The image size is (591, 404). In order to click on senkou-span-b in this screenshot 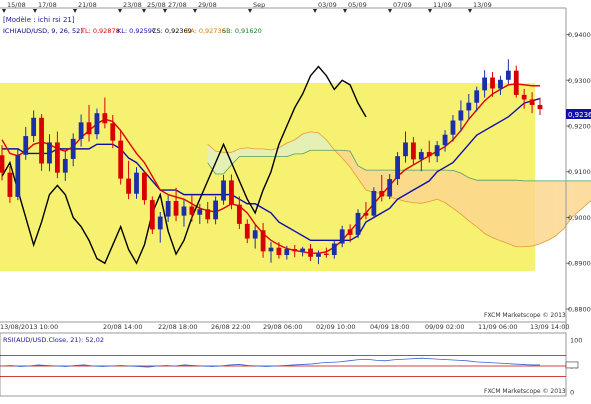, I will do `click(399, 165)`.